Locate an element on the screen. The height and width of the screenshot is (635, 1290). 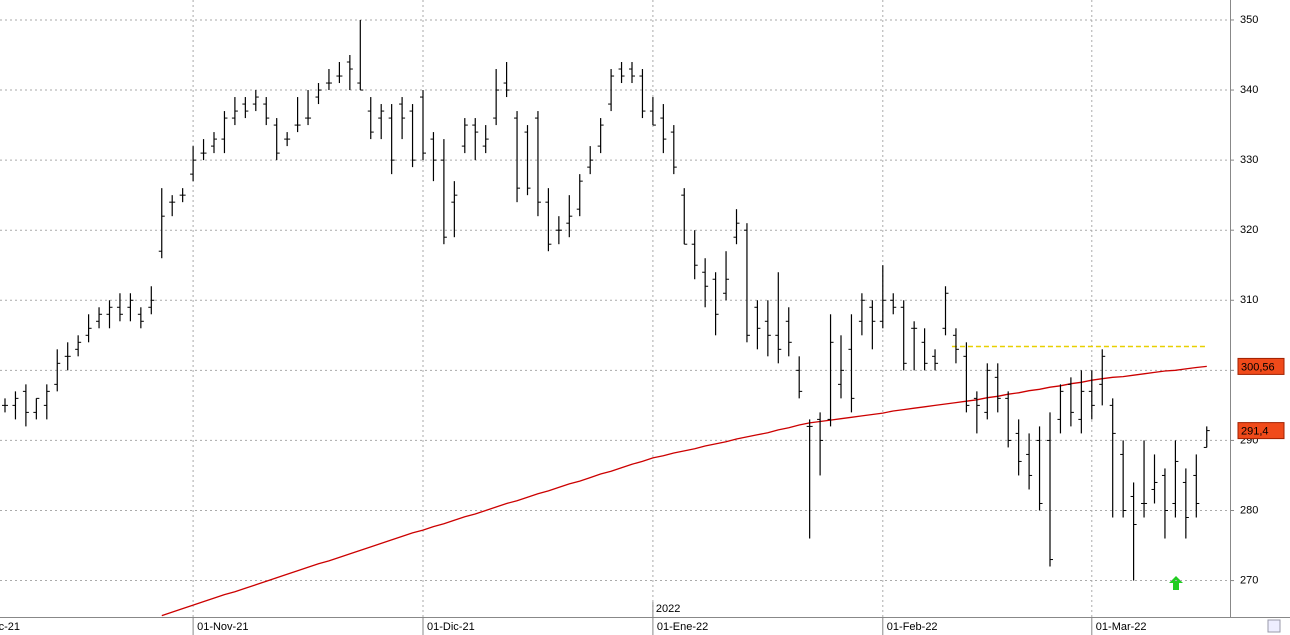
x-tick-label: 01-Mar-22 is located at coordinates (1121, 627).